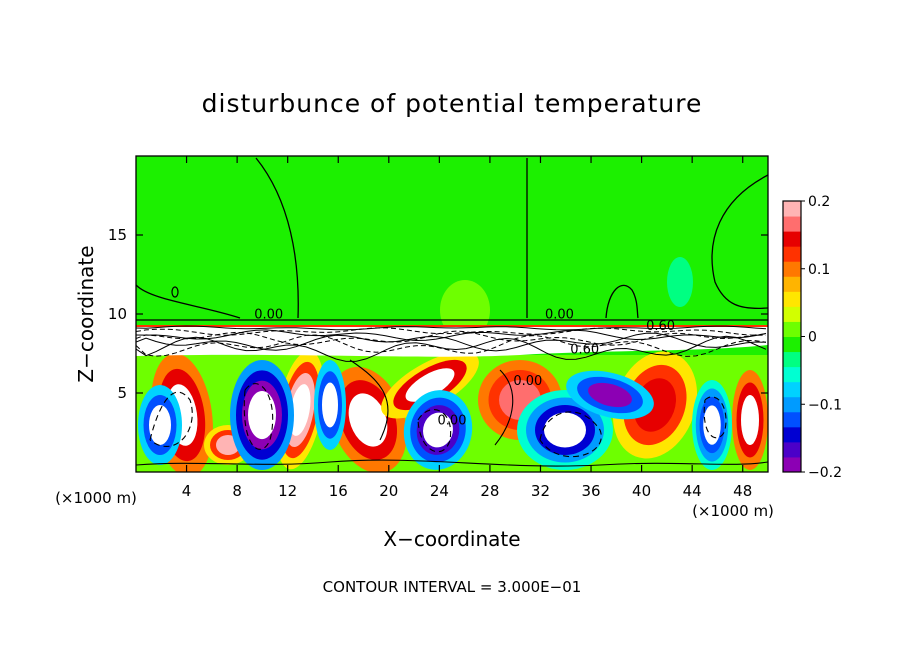 Image resolution: width=904 pixels, height=654 pixels. What do you see at coordinates (117, 314) in the screenshot?
I see `y-tick-label: 10` at bounding box center [117, 314].